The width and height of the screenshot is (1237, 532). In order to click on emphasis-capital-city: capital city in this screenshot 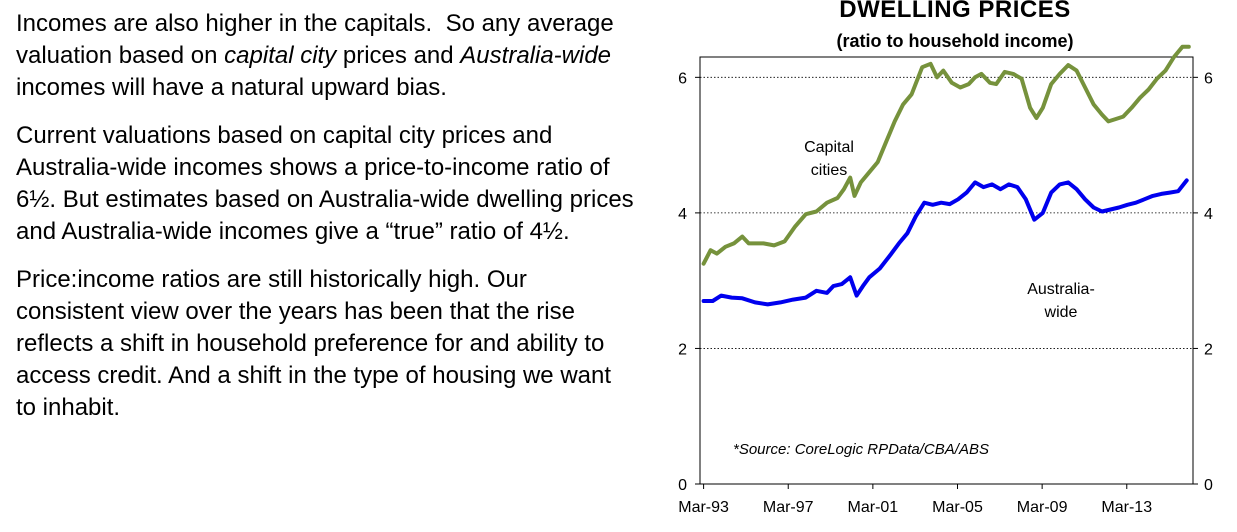, I will do `click(280, 55)`.